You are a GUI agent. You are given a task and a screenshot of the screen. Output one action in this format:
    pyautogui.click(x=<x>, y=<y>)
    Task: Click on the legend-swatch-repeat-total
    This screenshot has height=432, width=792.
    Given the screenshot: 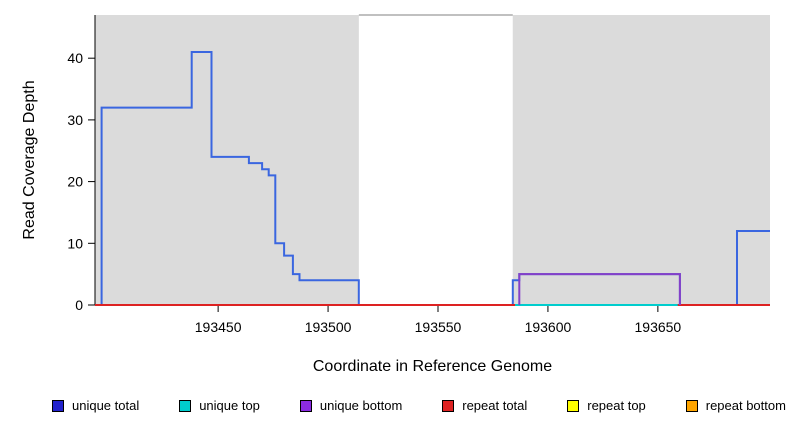 What is the action you would take?
    pyautogui.click(x=448, y=405)
    